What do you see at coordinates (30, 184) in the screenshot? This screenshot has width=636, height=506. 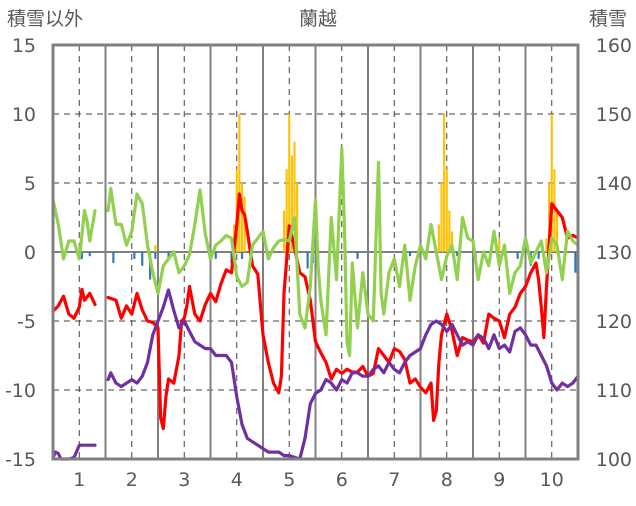 I see `y-left-tick-label: 5` at bounding box center [30, 184].